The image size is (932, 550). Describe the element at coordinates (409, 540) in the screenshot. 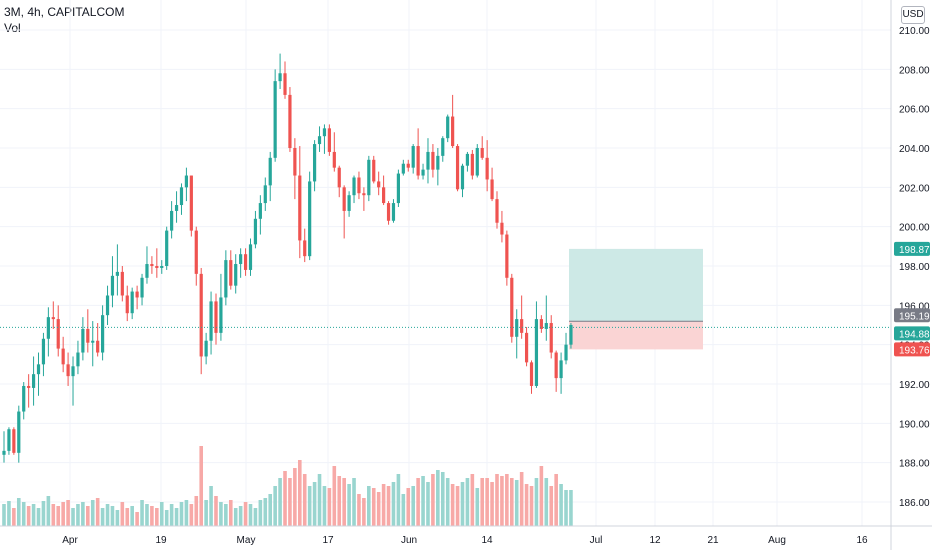

I see `x-tick-label: Jun` at that location.